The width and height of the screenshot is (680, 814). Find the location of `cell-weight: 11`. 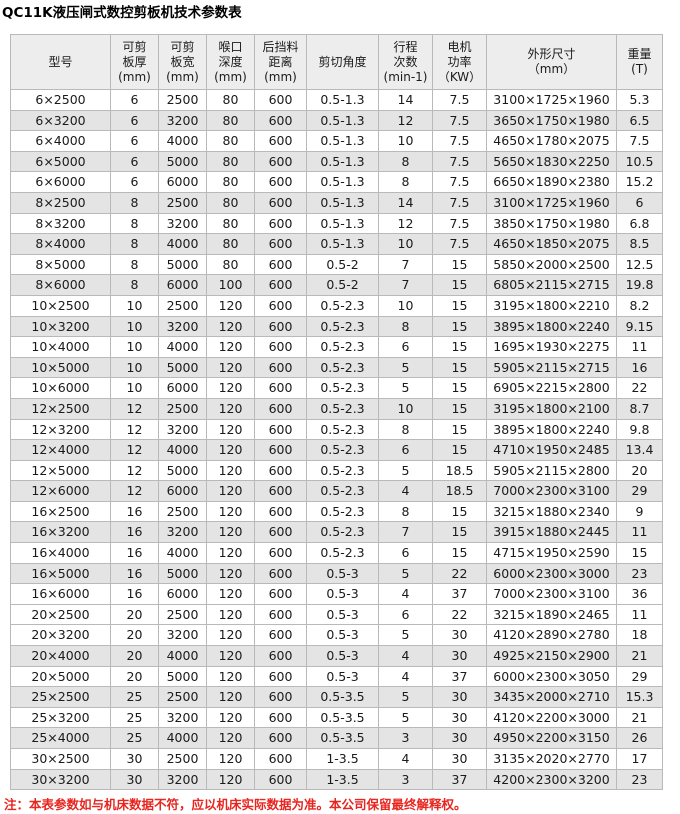

cell-weight: 11 is located at coordinates (639, 532).